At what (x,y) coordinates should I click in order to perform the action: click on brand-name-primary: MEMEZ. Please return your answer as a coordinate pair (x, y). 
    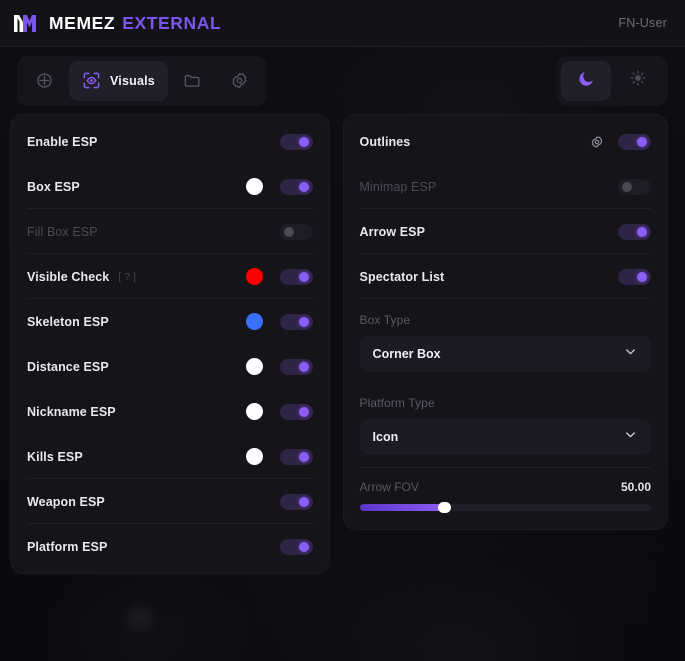
    Looking at the image, I should click on (82, 22).